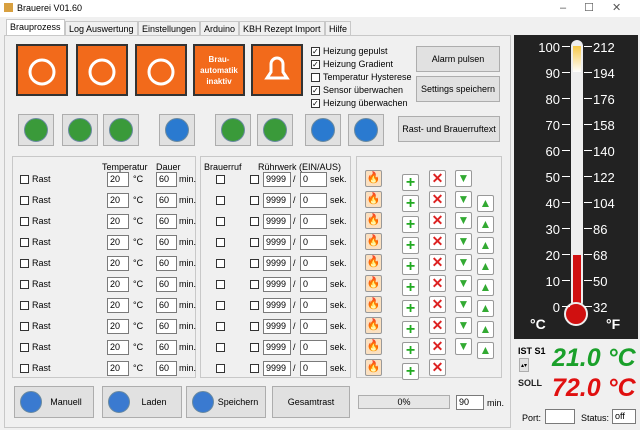 This screenshot has width=640, height=430. What do you see at coordinates (35, 27) in the screenshot?
I see `tab: Brauprozess` at bounding box center [35, 27].